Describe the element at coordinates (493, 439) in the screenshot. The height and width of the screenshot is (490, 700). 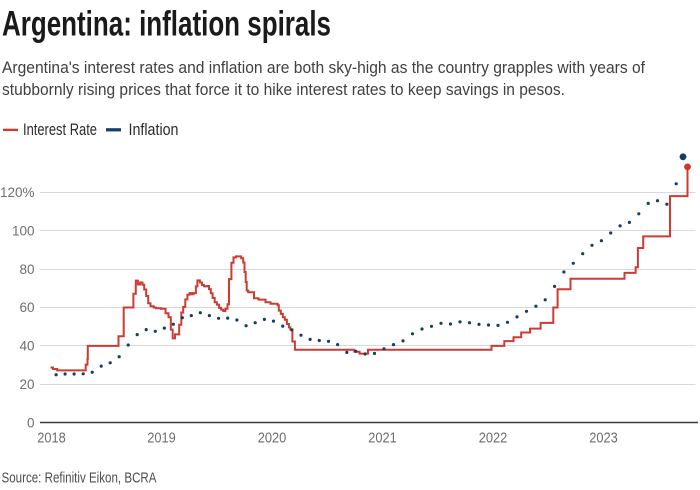
I see `svg-text: 2022` at that location.